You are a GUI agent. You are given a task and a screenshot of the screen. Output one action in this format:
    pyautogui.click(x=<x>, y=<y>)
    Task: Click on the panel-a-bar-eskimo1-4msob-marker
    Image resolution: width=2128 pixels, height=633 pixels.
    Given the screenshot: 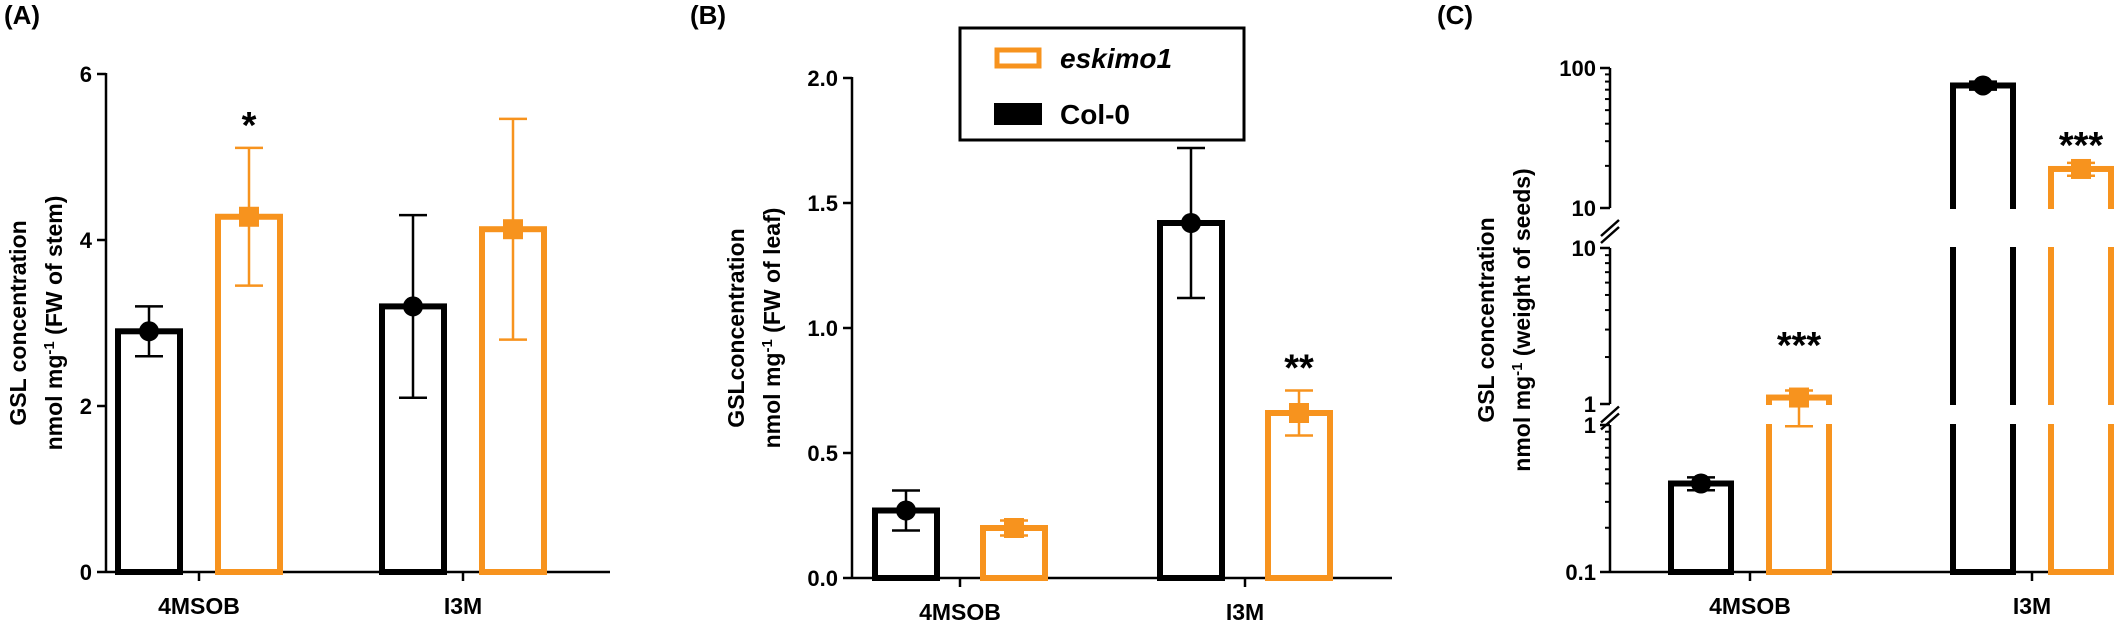 What is the action you would take?
    pyautogui.click(x=249, y=216)
    